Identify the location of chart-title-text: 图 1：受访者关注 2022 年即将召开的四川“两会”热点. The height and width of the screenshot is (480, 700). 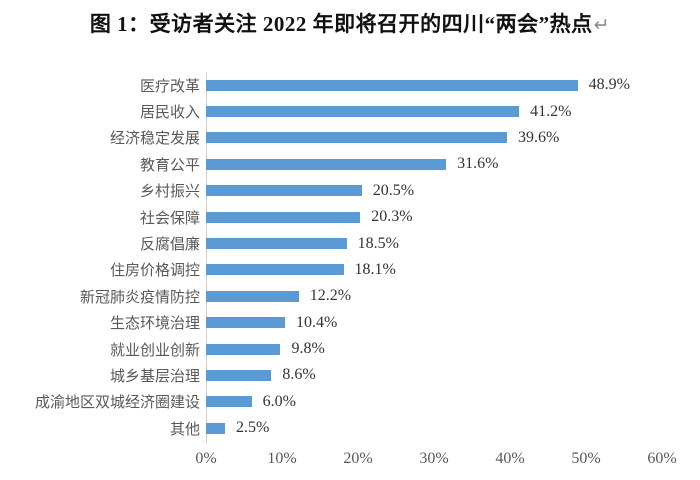
(341, 24).